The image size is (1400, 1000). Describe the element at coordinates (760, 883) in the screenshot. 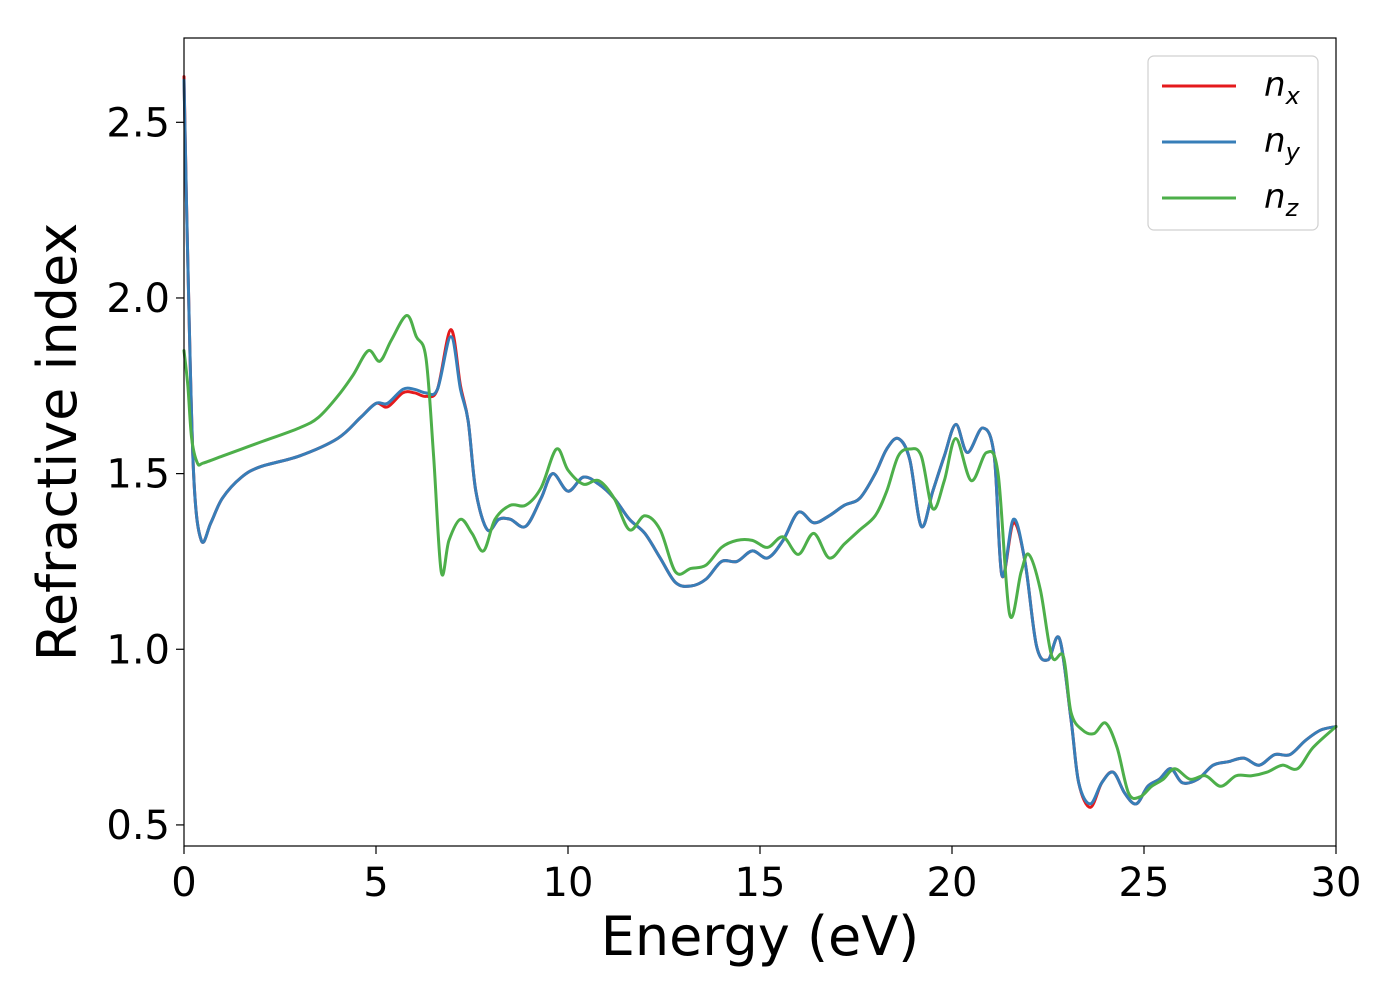

I see `x-tick-label: 15` at that location.